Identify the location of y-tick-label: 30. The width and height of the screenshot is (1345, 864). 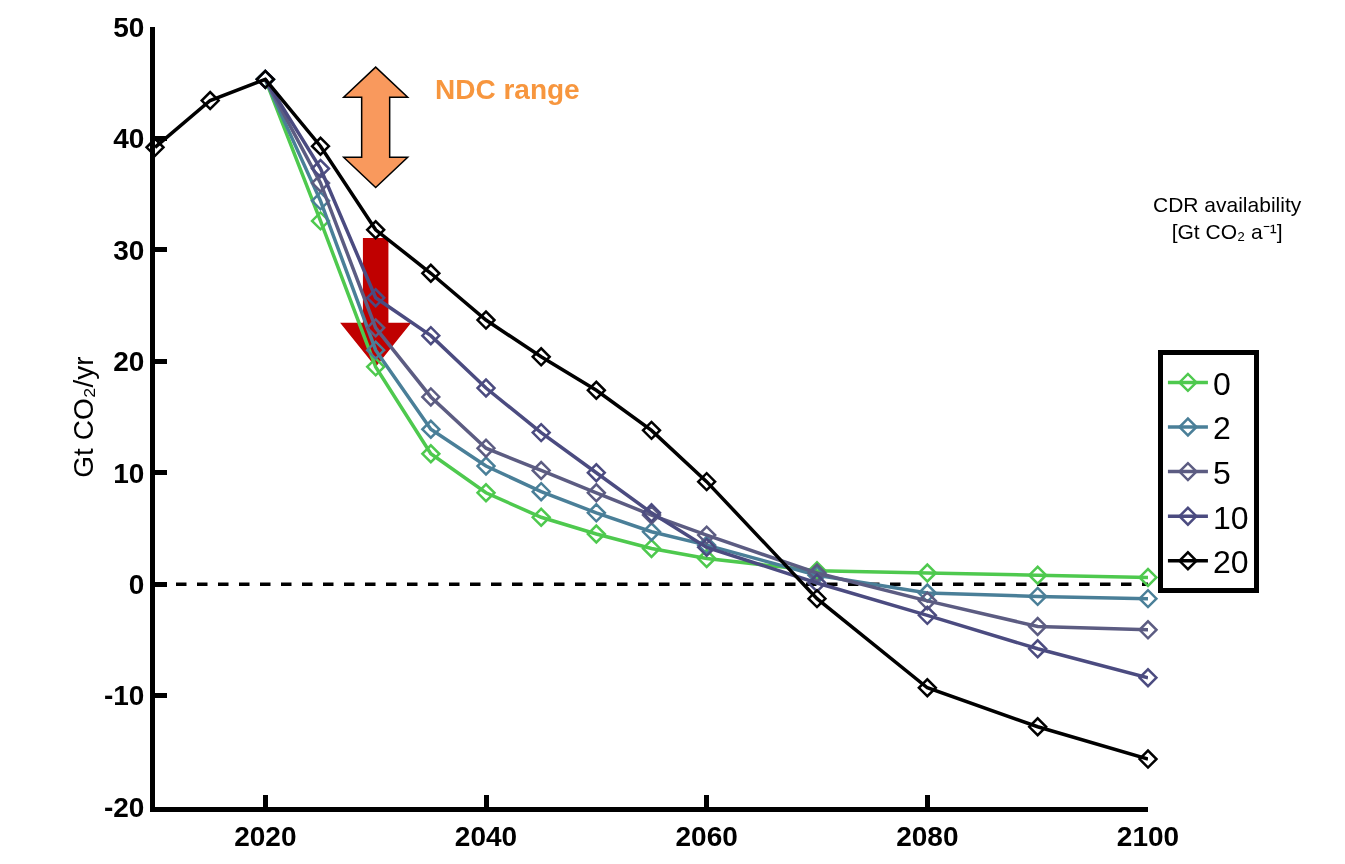
(129, 250).